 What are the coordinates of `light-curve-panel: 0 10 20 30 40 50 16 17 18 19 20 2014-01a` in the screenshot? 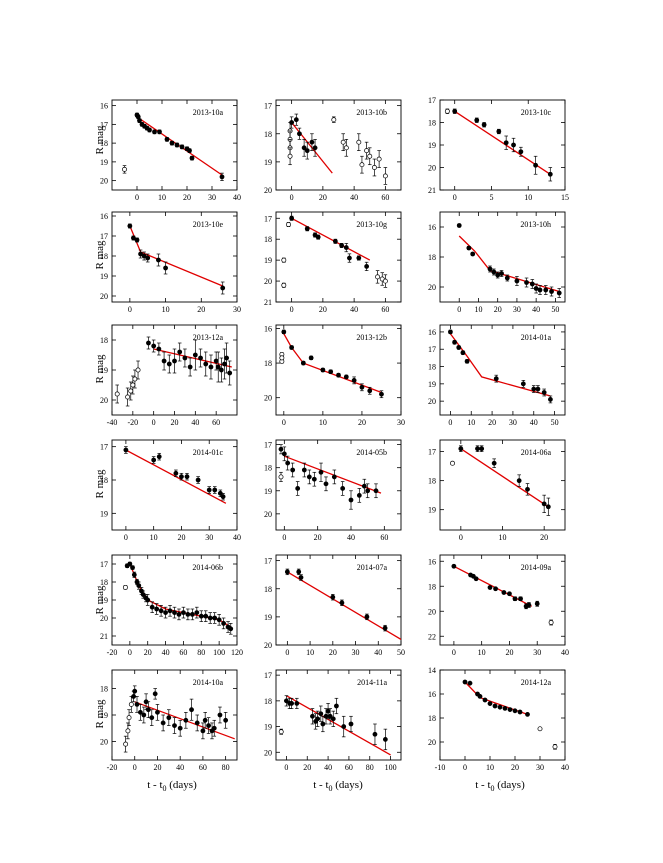 It's located at (497, 375).